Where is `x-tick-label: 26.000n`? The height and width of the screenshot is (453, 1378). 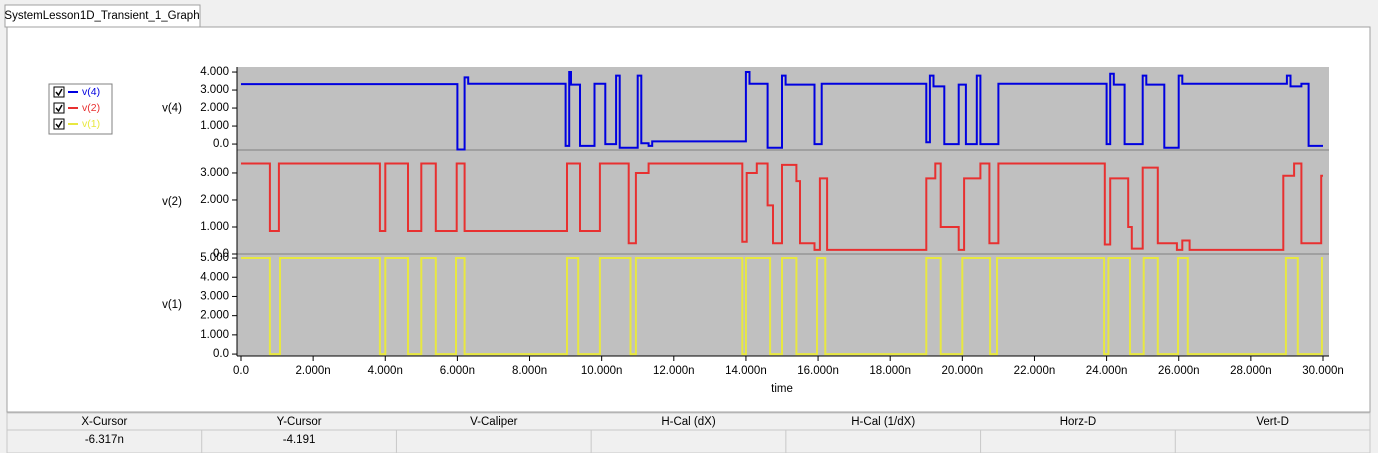
x-tick-label: 26.000n is located at coordinates (1179, 371).